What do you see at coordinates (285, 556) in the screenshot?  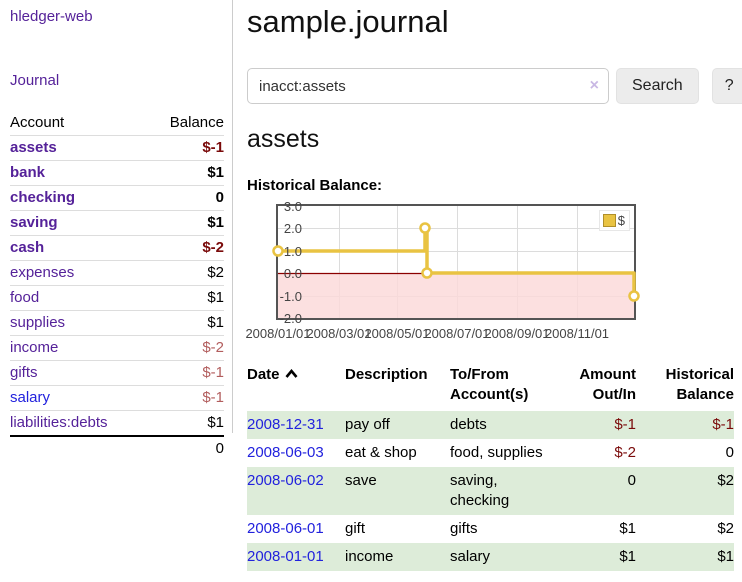 I see `transaction-date-link: 2008-01-01` at bounding box center [285, 556].